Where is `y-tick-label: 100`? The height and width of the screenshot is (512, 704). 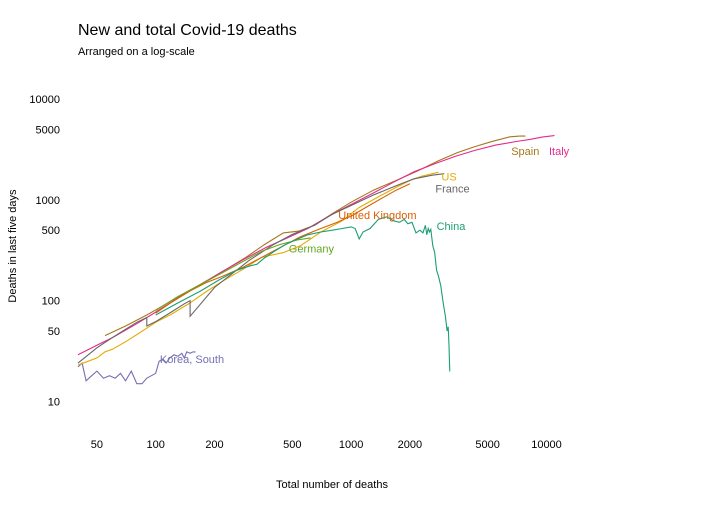
y-tick-label: 100 is located at coordinates (51, 302).